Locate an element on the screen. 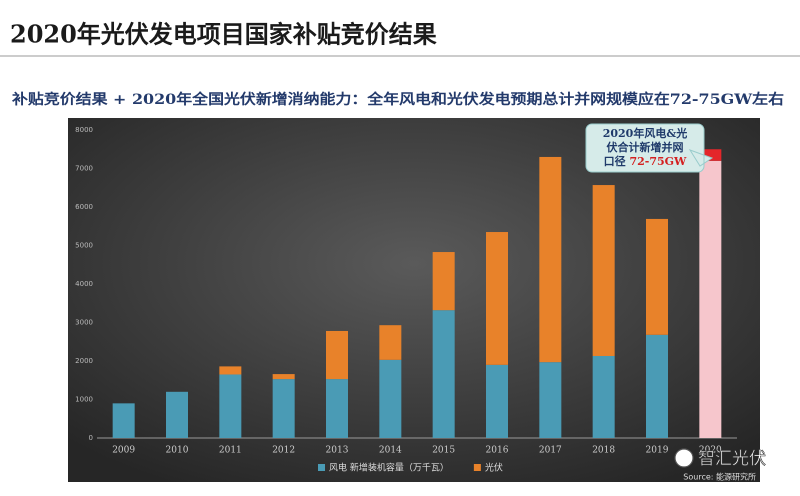 The width and height of the screenshot is (800, 496). source: Source: 能源研究所 is located at coordinates (719, 477).